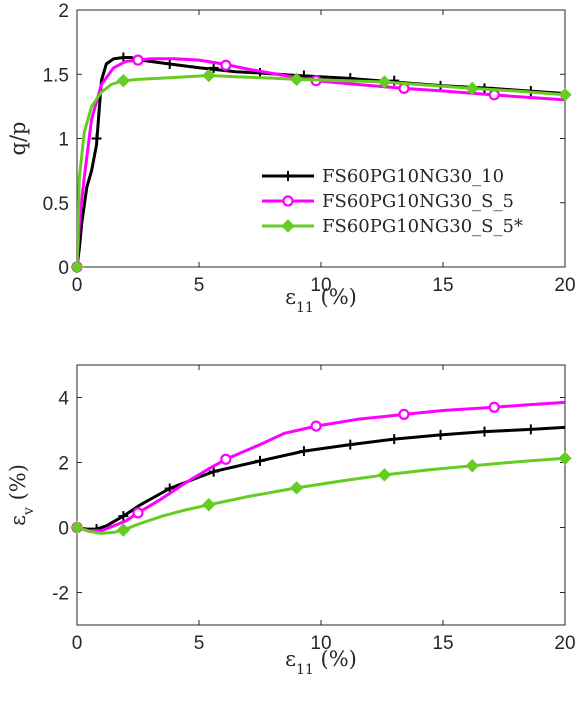  I want to click on y-axis-label: q/p, so click(18, 139).